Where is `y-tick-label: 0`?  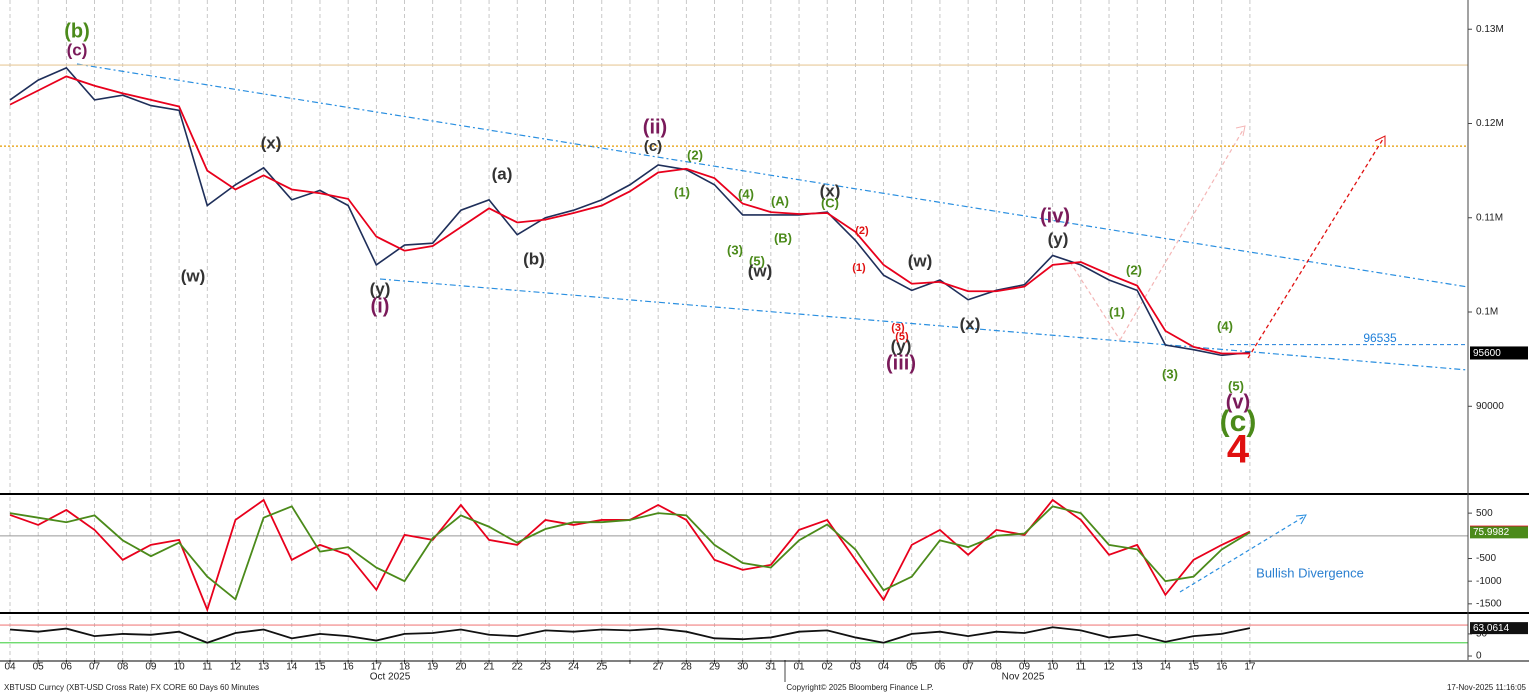 y-tick-label: 0 is located at coordinates (1479, 656).